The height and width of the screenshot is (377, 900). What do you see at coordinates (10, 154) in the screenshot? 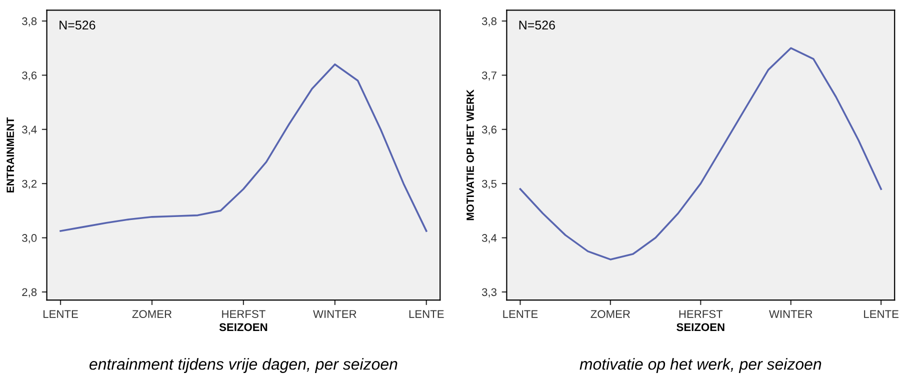
I see `y-axis-title: ENTRAINMENT` at bounding box center [10, 154].